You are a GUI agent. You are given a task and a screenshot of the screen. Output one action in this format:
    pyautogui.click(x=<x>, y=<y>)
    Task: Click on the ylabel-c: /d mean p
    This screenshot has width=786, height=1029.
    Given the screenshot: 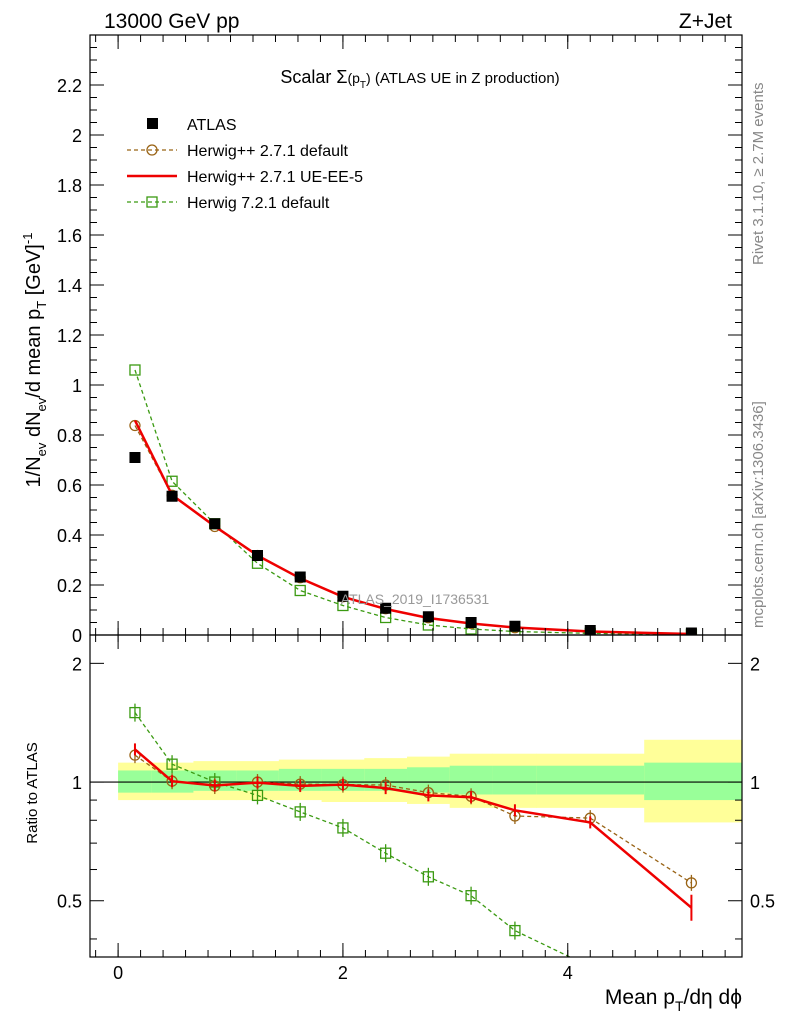 What is the action you would take?
    pyautogui.click(x=34, y=353)
    